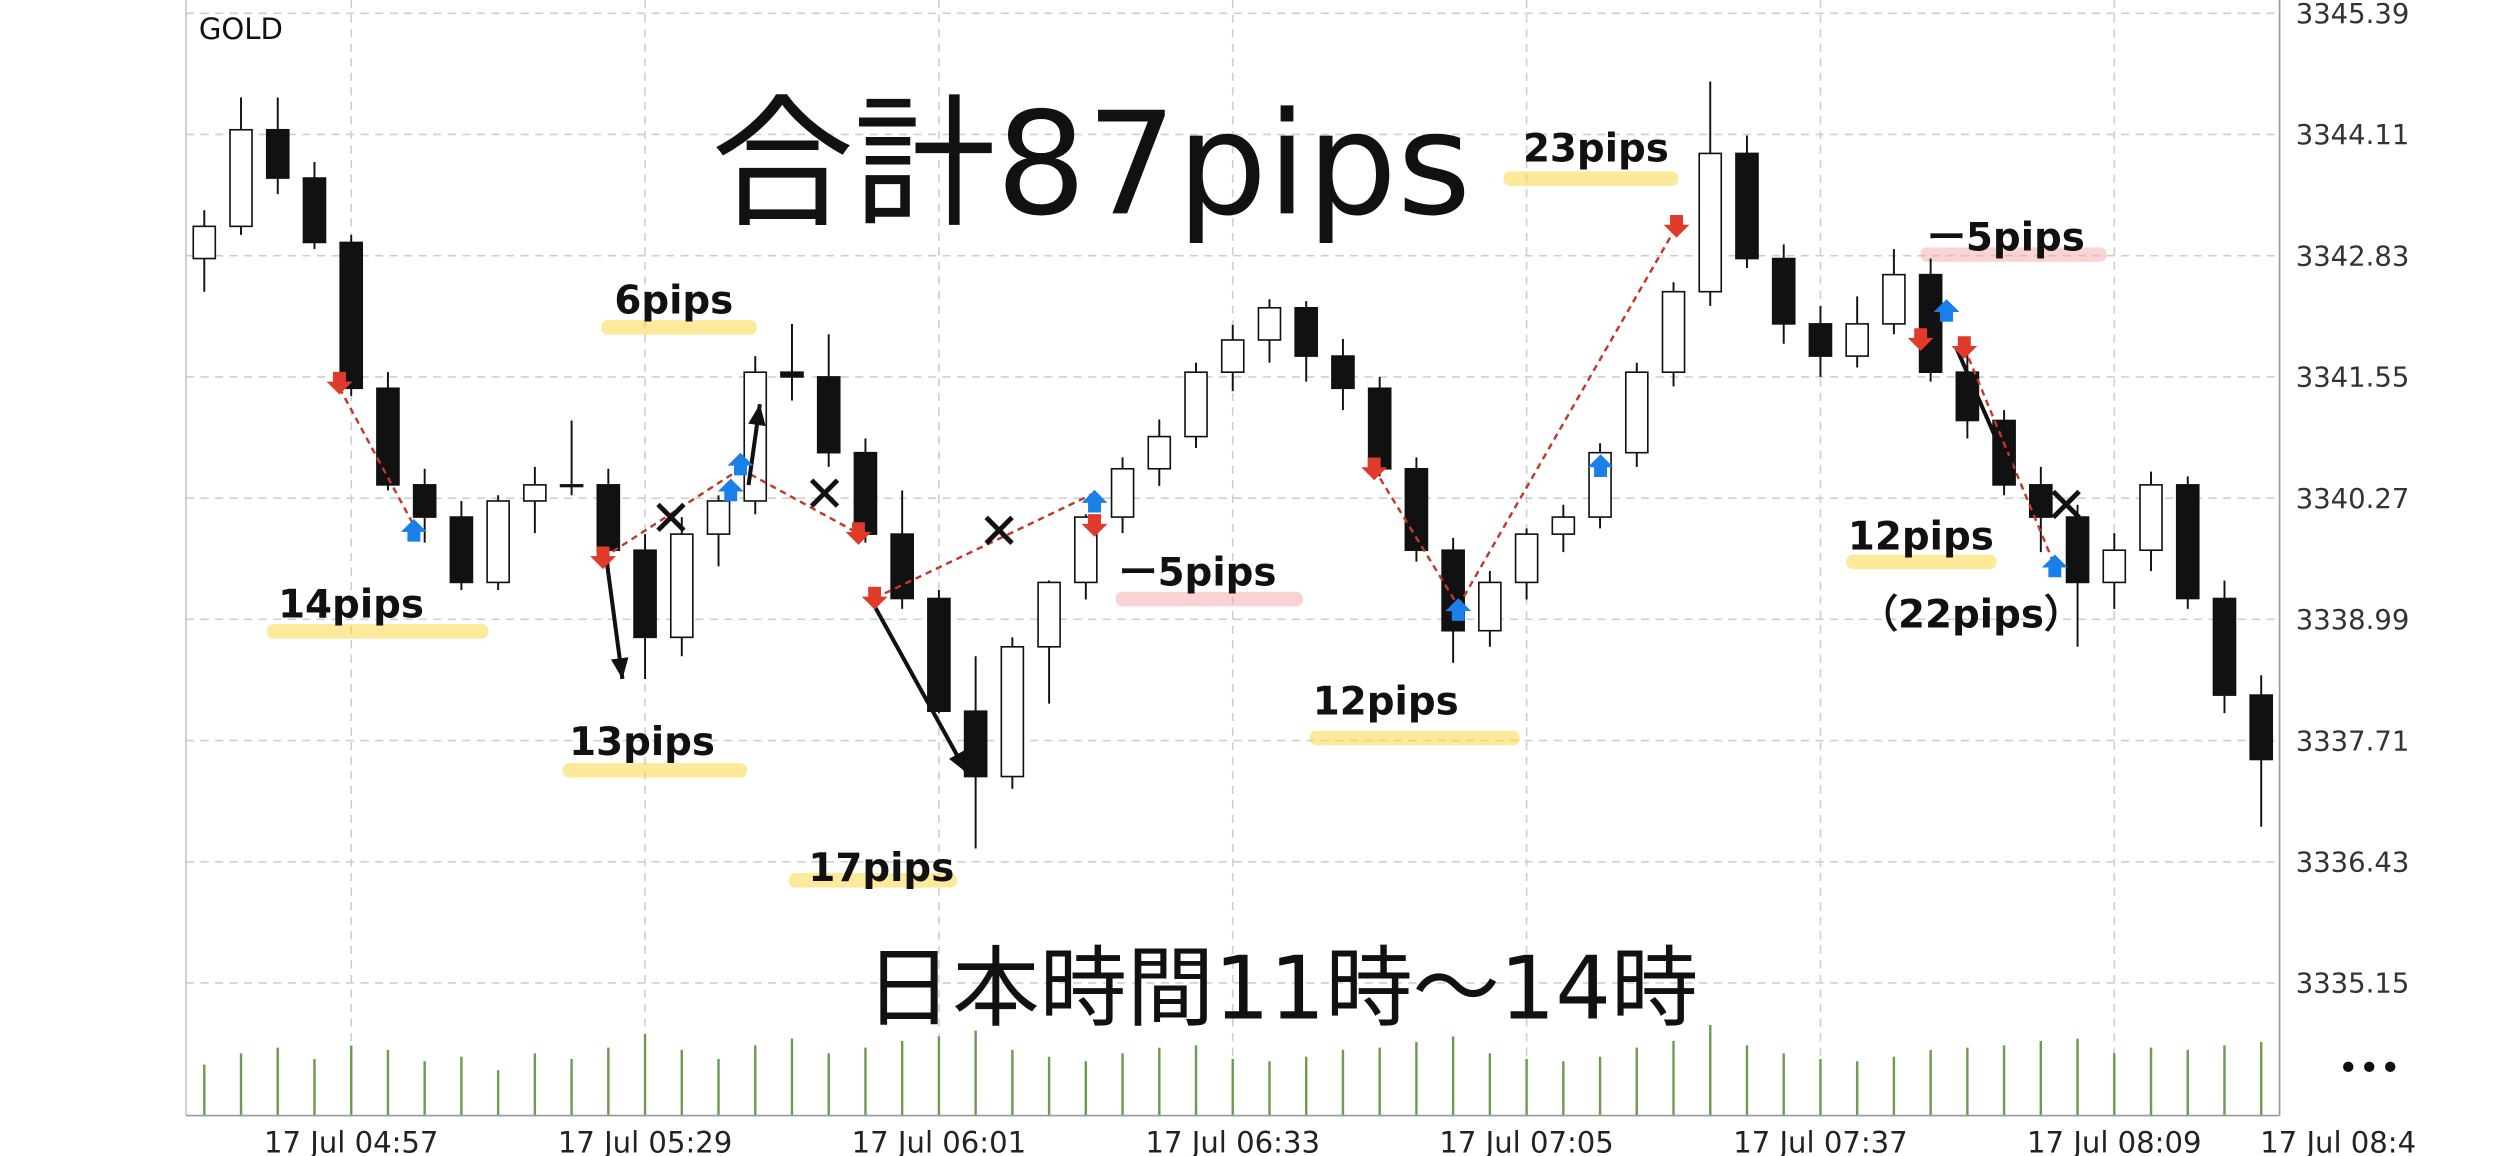 The width and height of the screenshot is (2514, 1156). What do you see at coordinates (645, 1141) in the screenshot?
I see `x-tick-label: 17 Jul 05:29` at bounding box center [645, 1141].